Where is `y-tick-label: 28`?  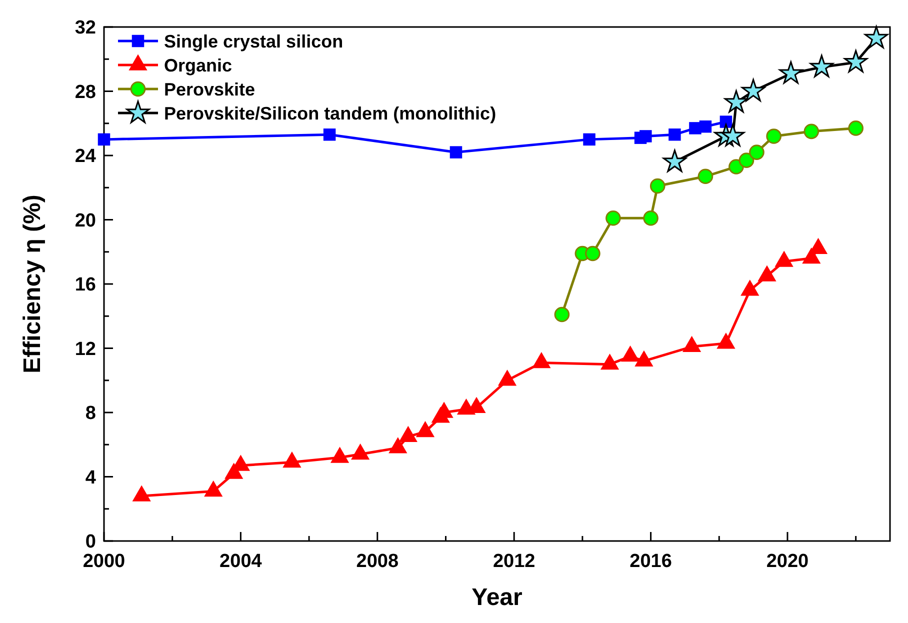
y-tick-label: 28 is located at coordinates (85, 92).